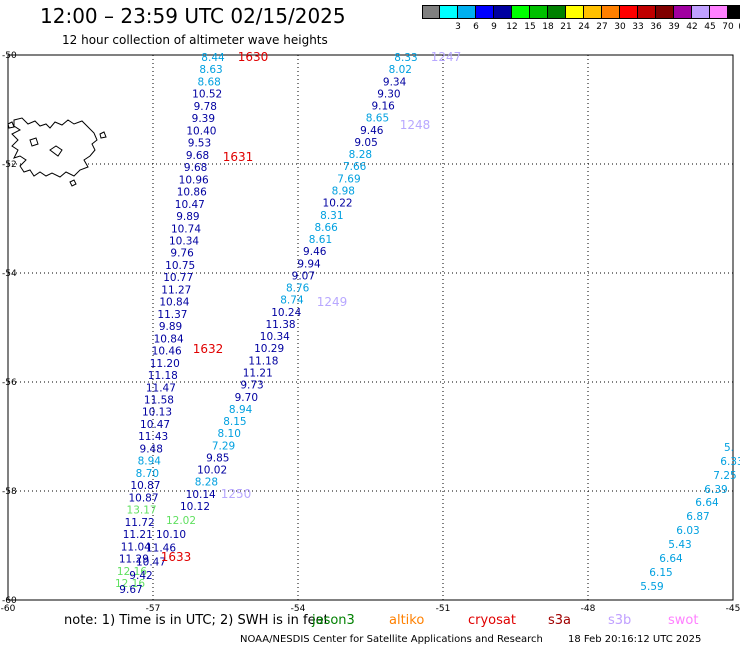  I want to click on scale-label: 70, so click(728, 27).